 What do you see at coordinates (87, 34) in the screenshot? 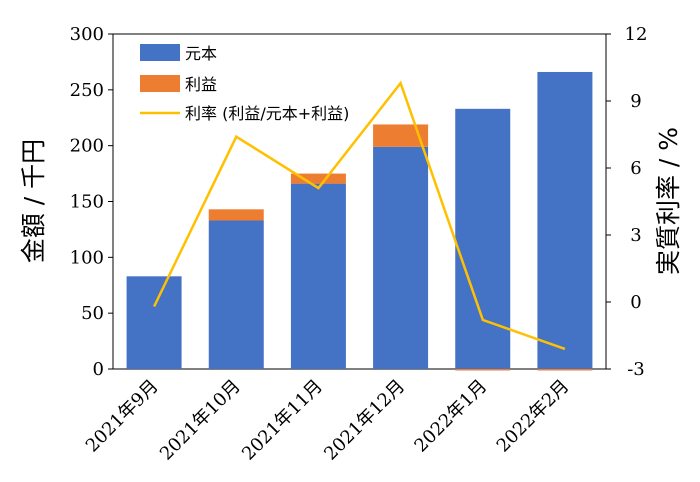
I see `left-tick-label: 300` at bounding box center [87, 34].